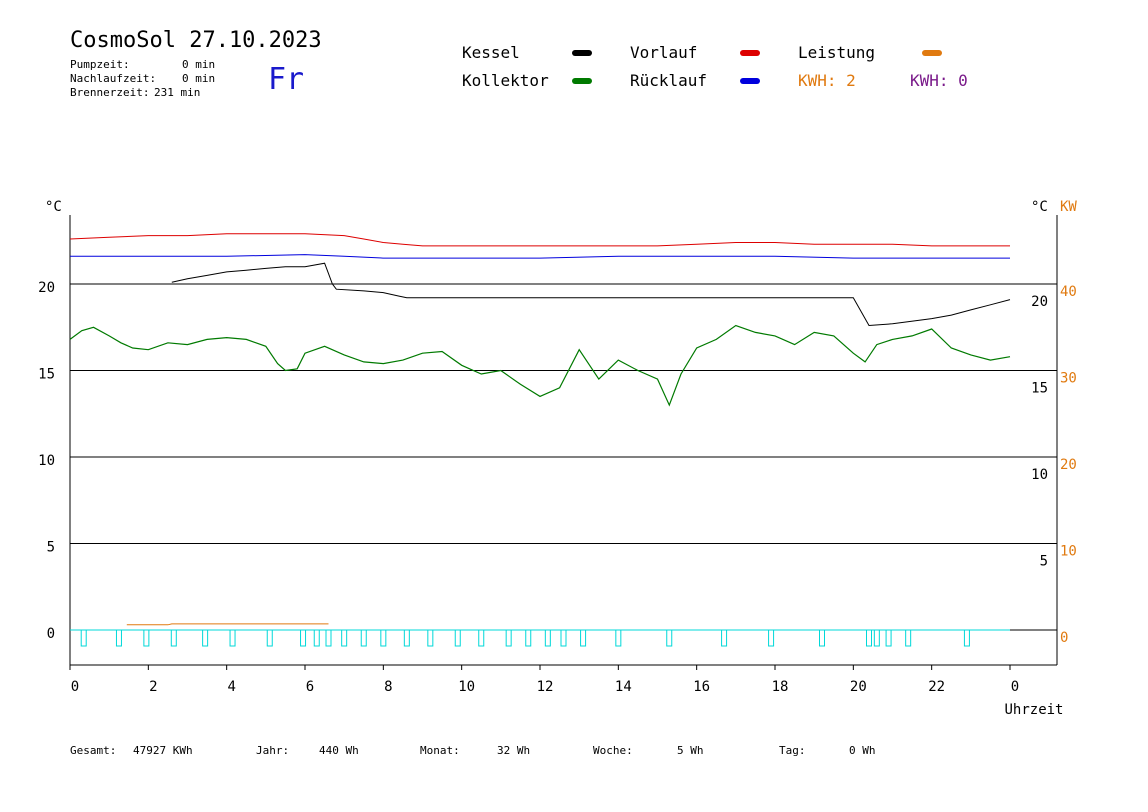  What do you see at coordinates (827, 80) in the screenshot?
I see `legend-kwh-1: KWH: 2` at bounding box center [827, 80].